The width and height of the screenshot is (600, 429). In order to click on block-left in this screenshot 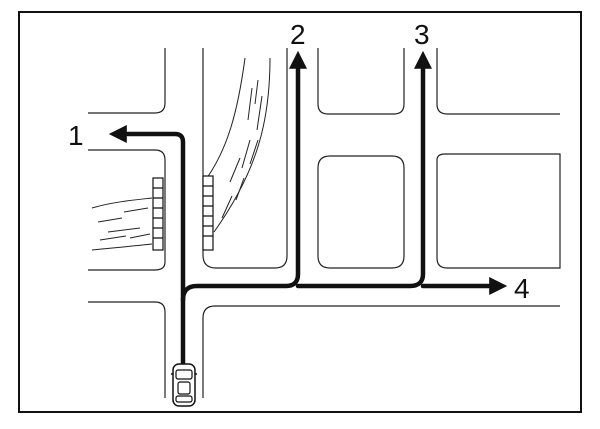, I will do `click(127, 210)`.